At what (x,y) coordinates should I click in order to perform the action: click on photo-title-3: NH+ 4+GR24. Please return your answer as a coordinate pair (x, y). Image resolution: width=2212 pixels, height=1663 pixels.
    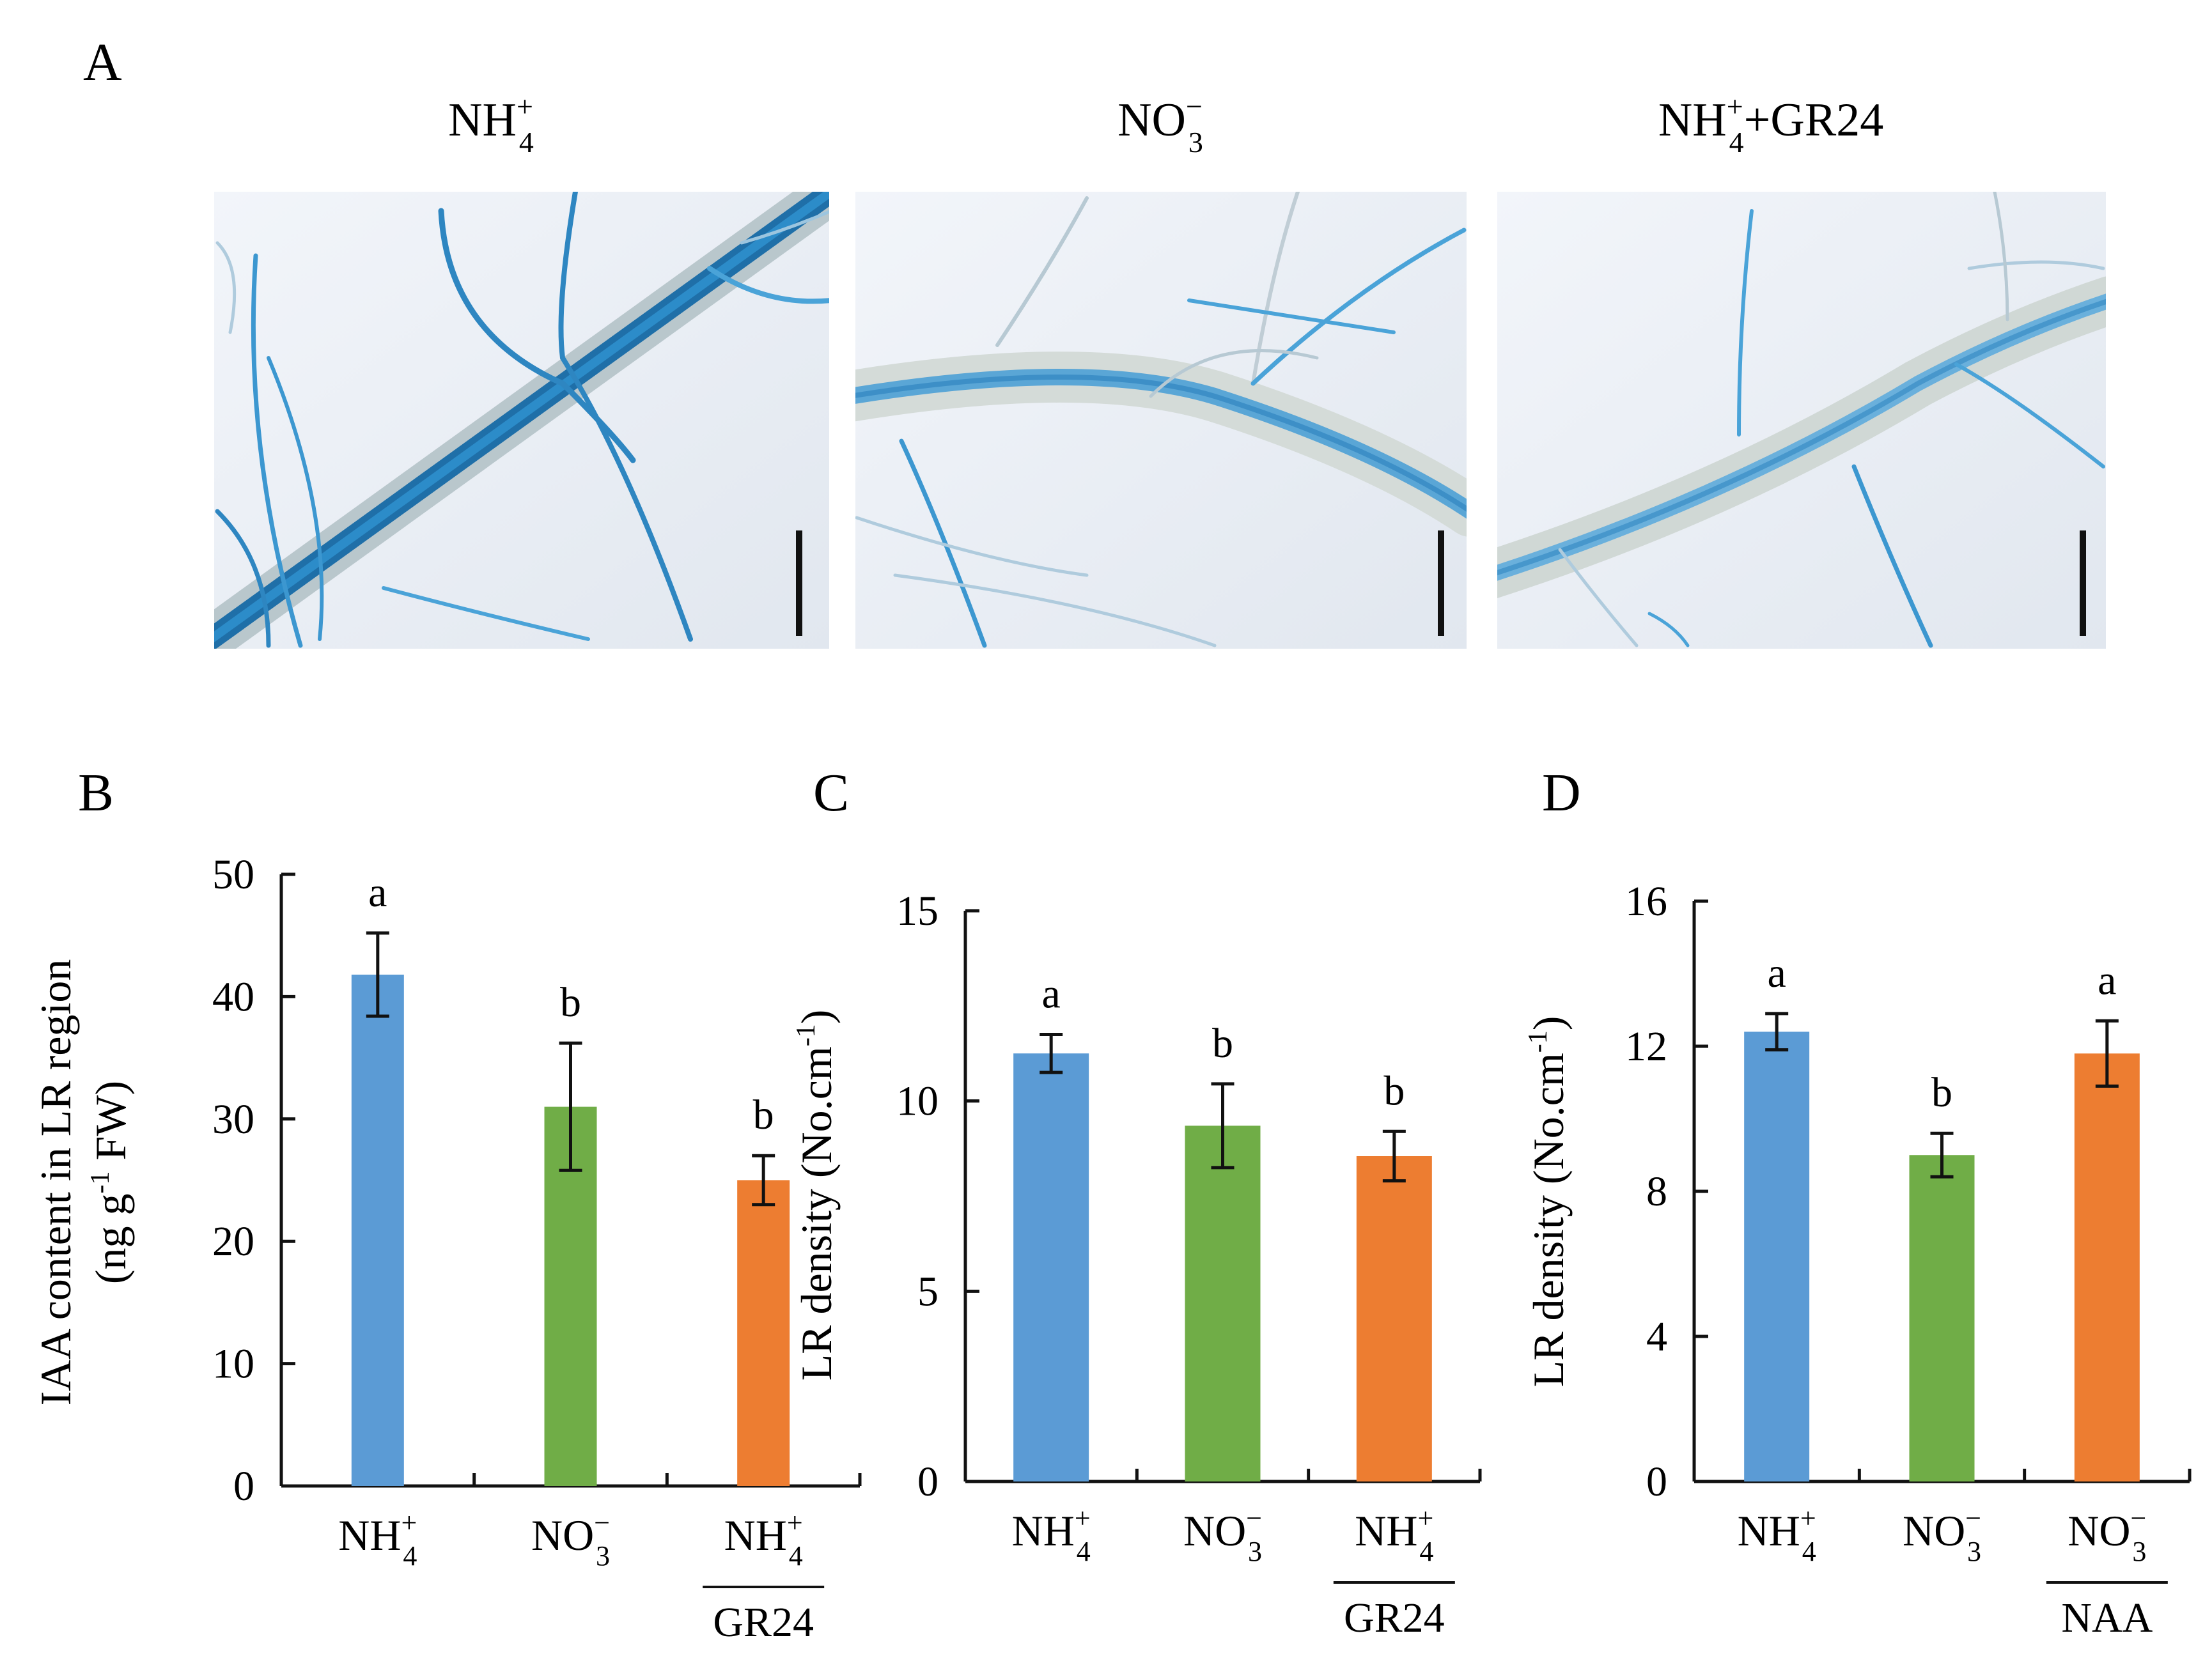
    Looking at the image, I should click on (1770, 125).